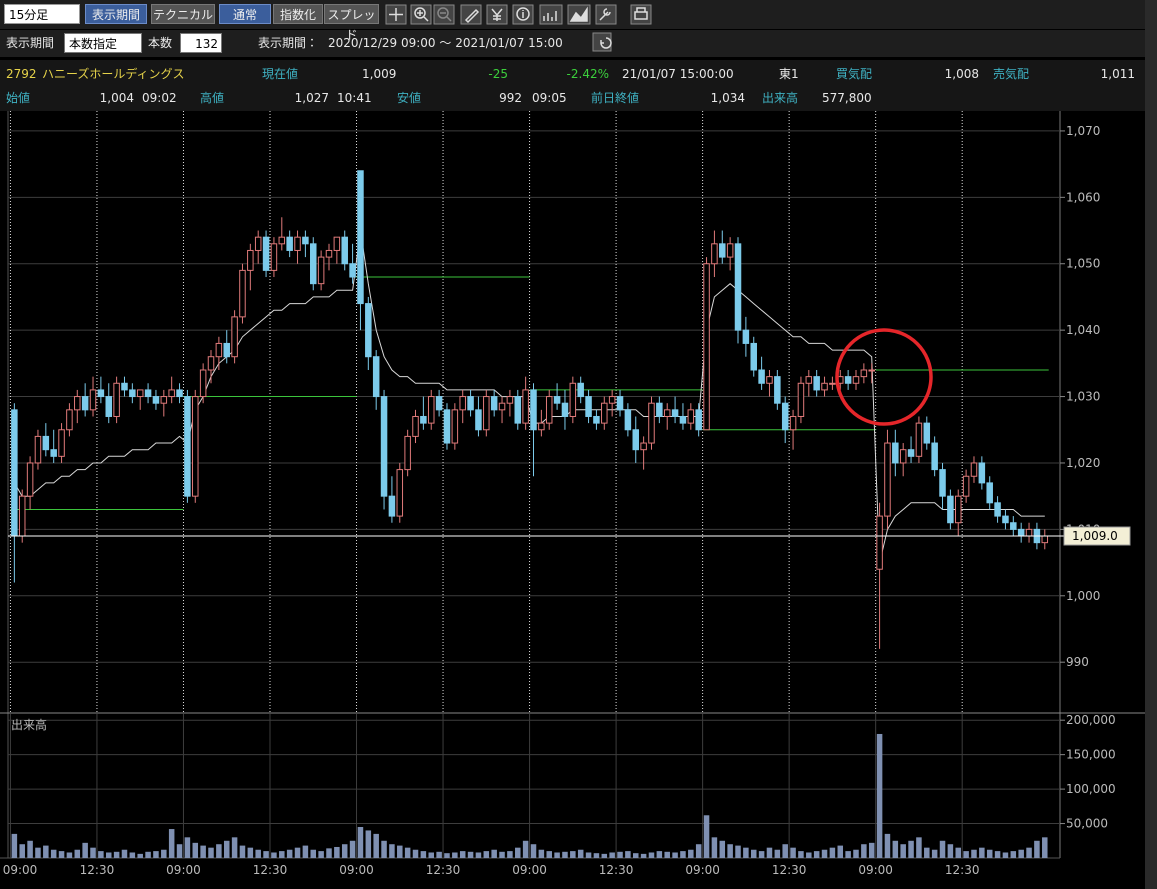 This screenshot has width=1157, height=889. Describe the element at coordinates (510, 98) in the screenshot. I see `quote-low: 992` at that location.